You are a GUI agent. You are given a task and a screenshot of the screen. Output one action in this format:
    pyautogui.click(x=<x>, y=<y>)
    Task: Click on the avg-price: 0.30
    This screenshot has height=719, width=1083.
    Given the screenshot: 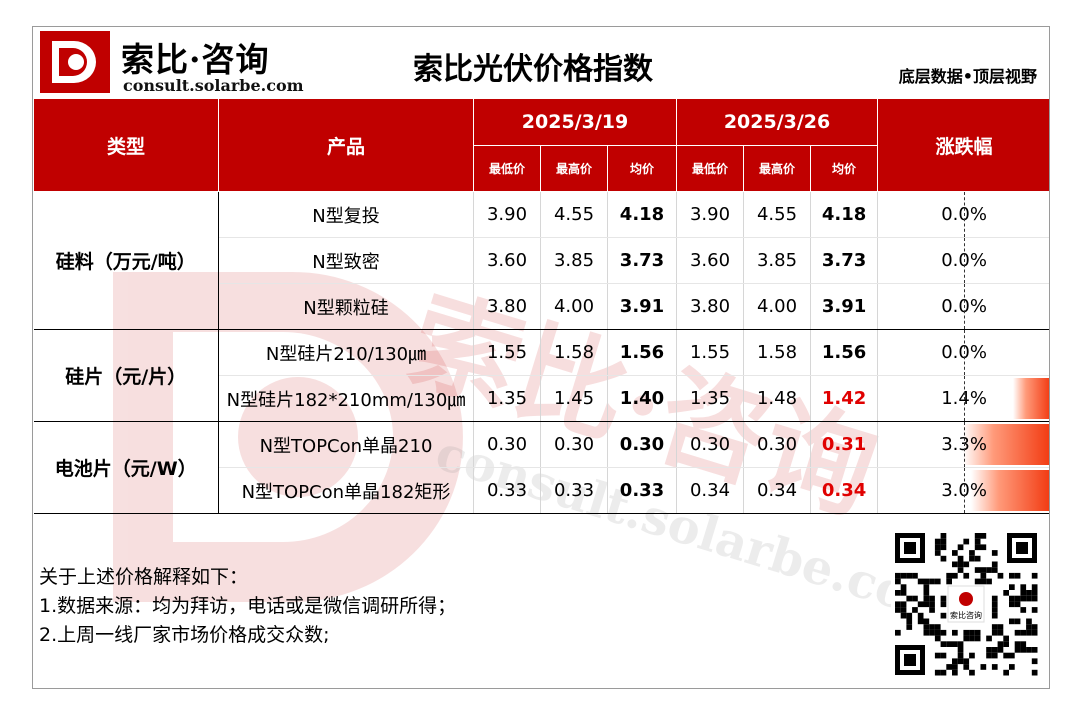 What is the action you would take?
    pyautogui.click(x=642, y=444)
    